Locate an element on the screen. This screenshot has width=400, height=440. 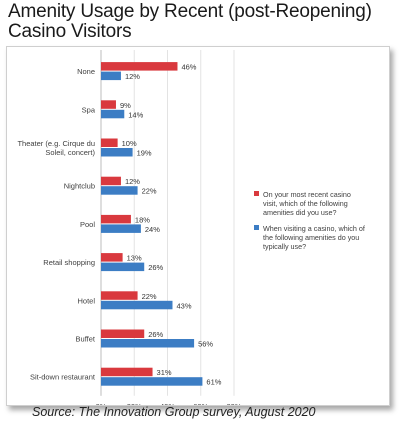
legend-label: When visiting a casino, which of is located at coordinates (314, 228).